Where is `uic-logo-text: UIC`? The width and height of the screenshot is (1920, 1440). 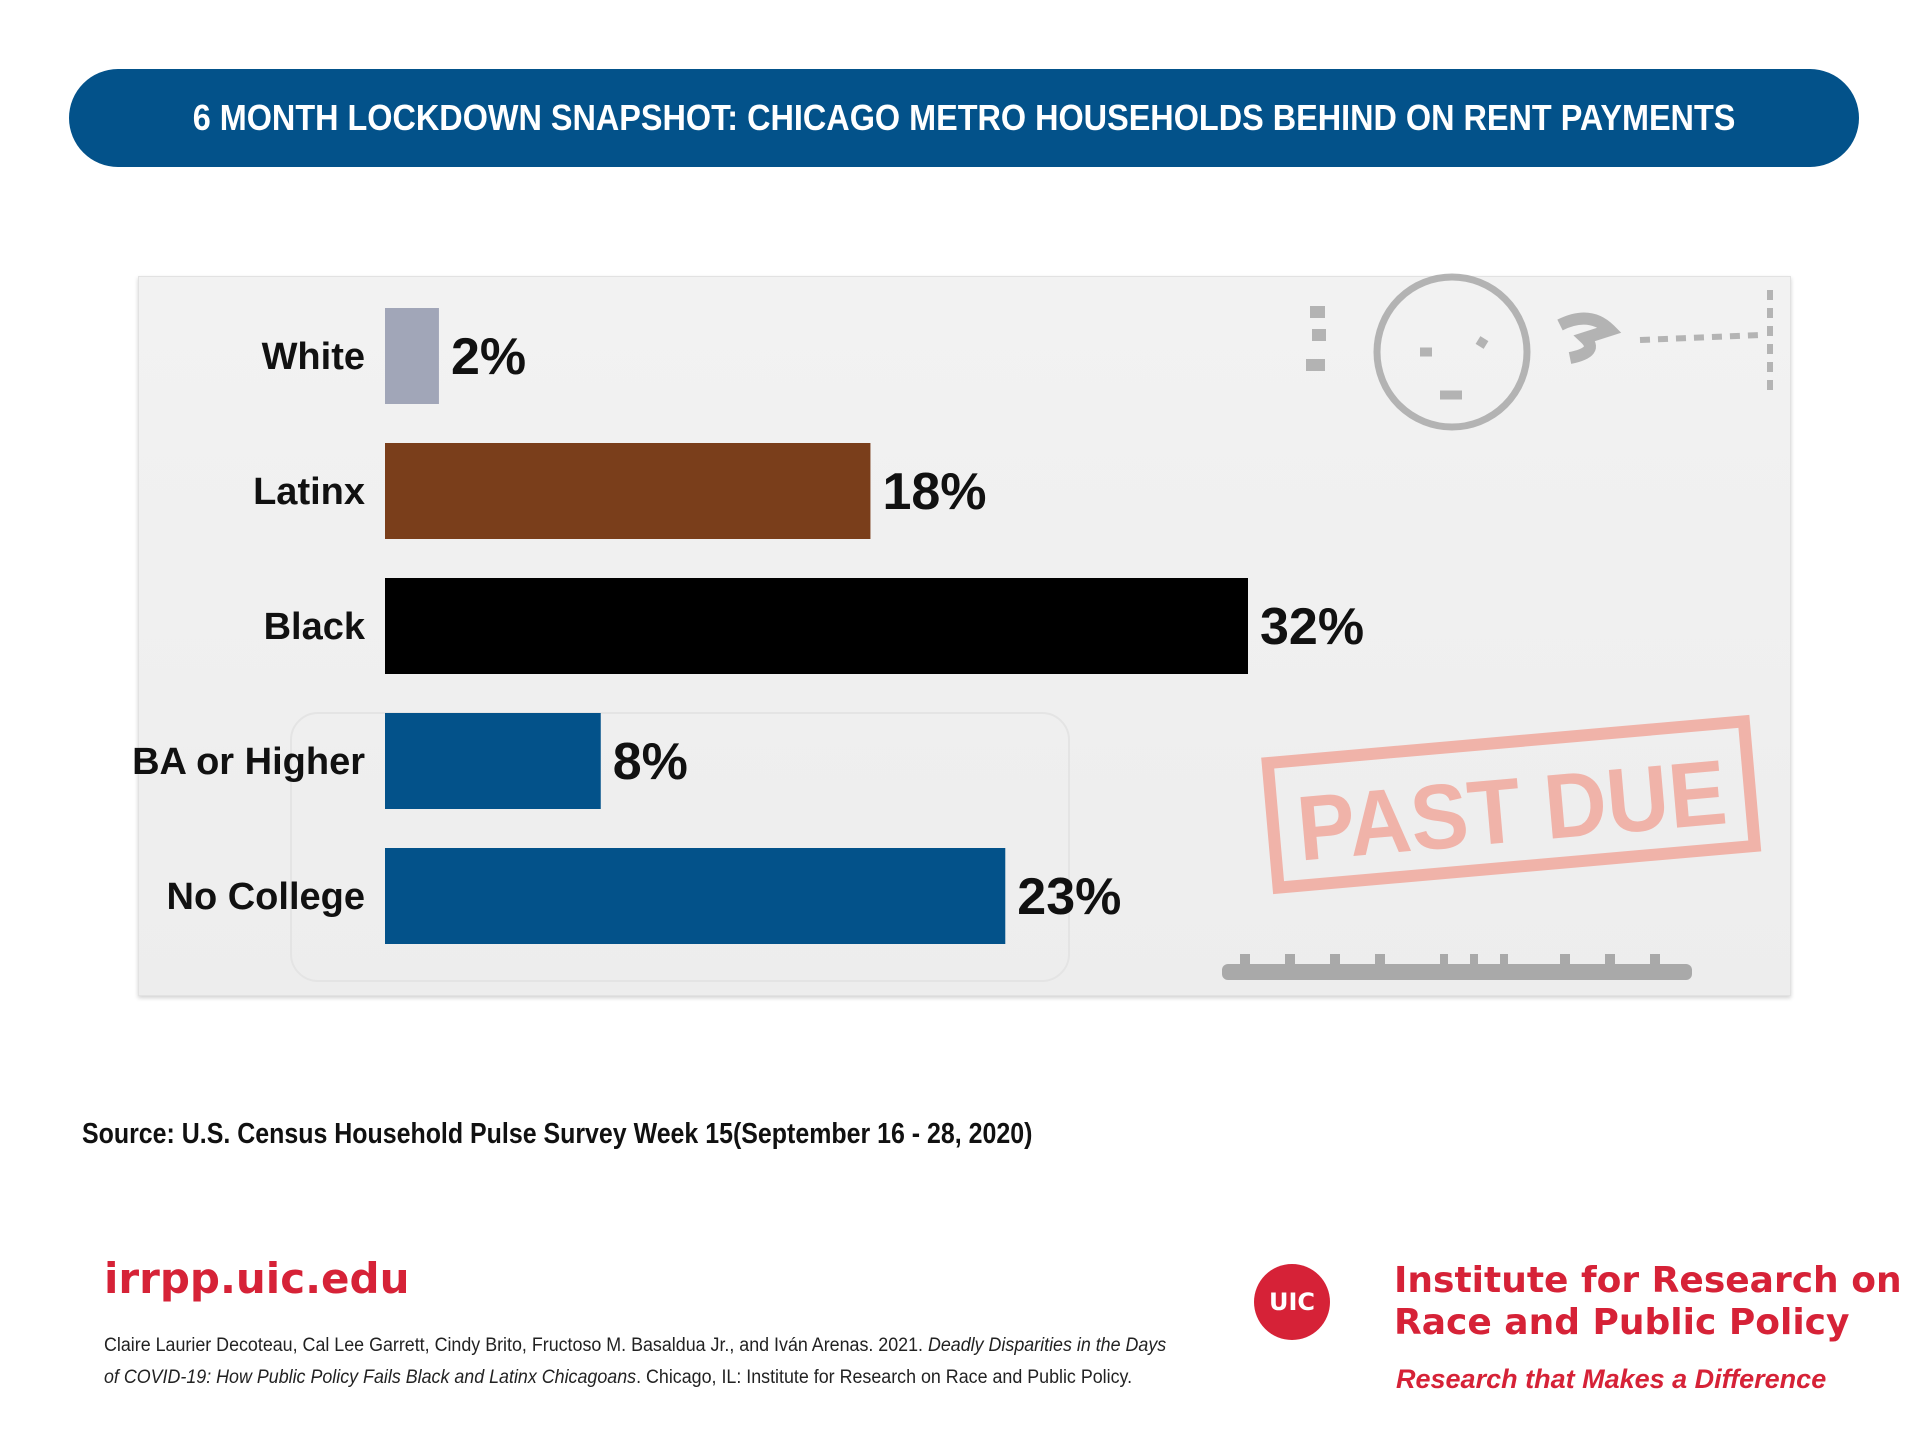 uic-logo-text: UIC is located at coordinates (1292, 1302).